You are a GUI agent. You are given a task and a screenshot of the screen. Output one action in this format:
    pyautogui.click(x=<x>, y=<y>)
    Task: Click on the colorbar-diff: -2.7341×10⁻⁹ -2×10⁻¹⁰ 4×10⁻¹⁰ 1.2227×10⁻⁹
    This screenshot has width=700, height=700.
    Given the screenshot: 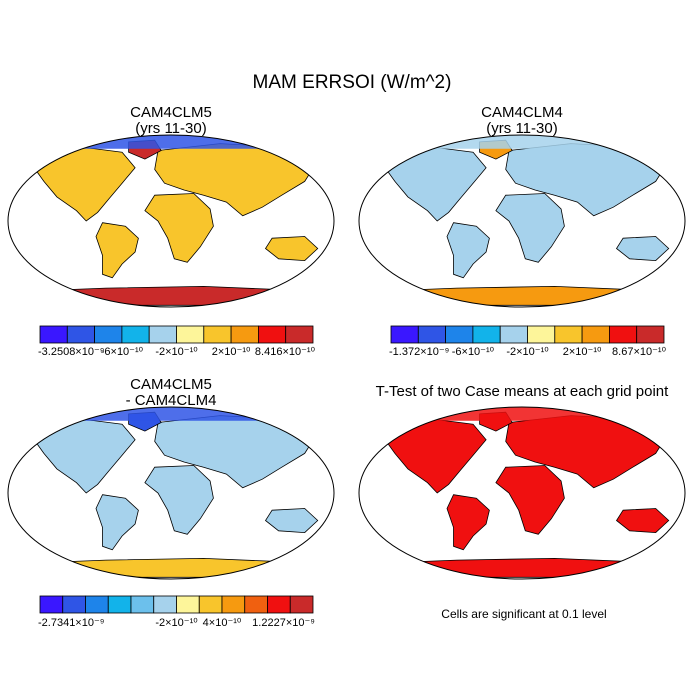 What is the action you would take?
    pyautogui.click(x=176, y=612)
    